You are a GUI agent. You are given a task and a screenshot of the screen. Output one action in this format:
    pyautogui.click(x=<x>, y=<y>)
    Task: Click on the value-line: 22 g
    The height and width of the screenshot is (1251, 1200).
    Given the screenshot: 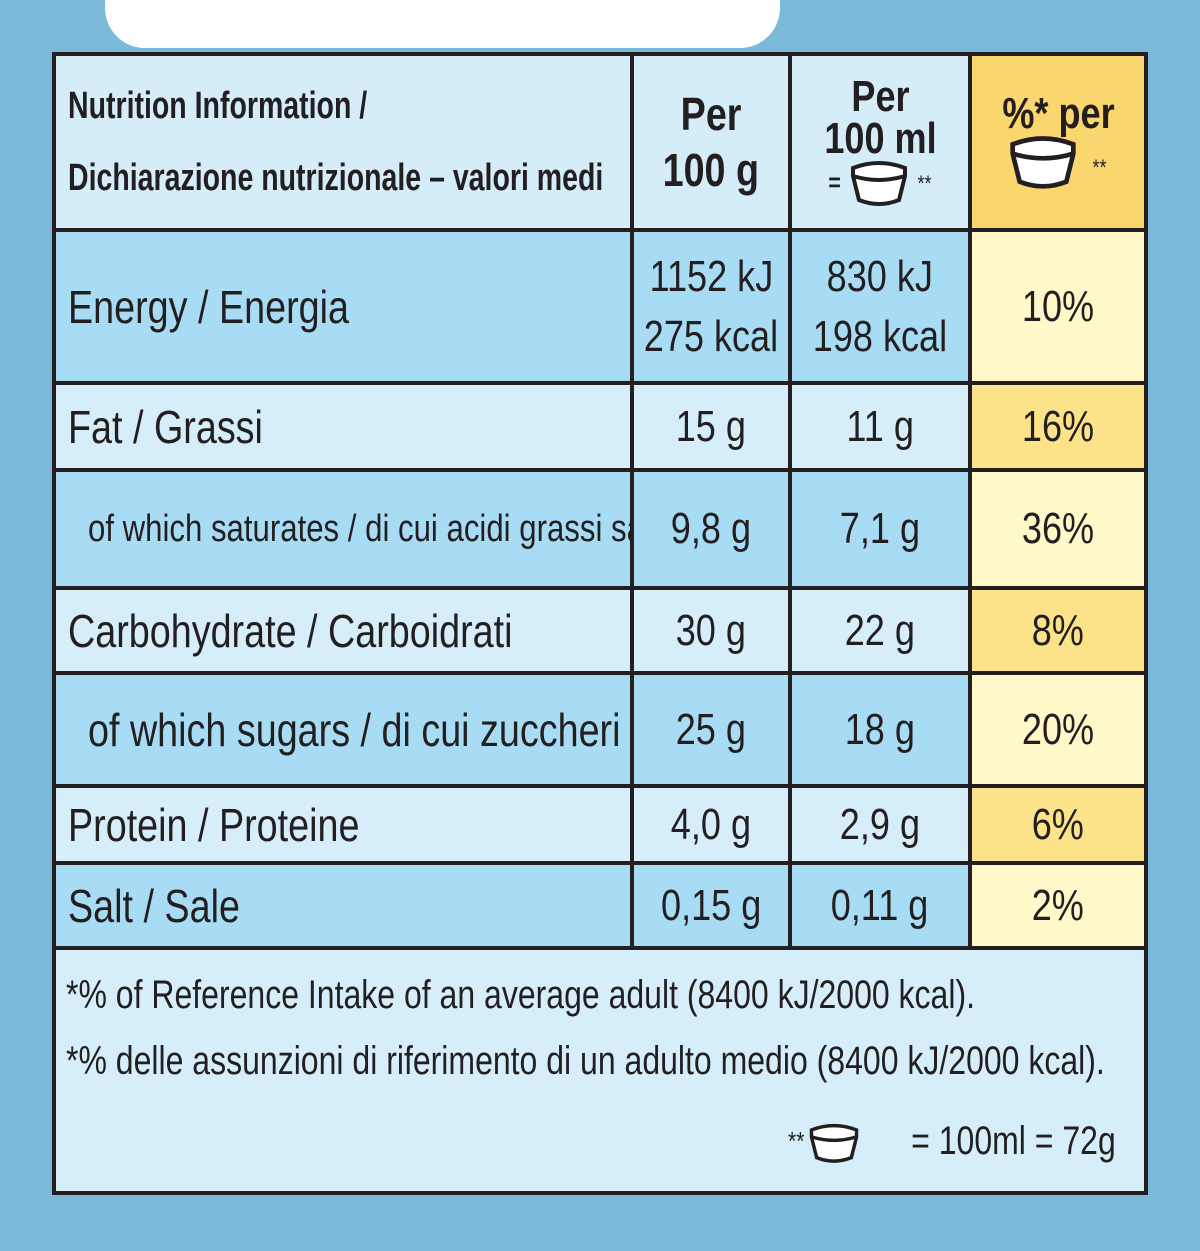 What is the action you would take?
    pyautogui.click(x=880, y=631)
    